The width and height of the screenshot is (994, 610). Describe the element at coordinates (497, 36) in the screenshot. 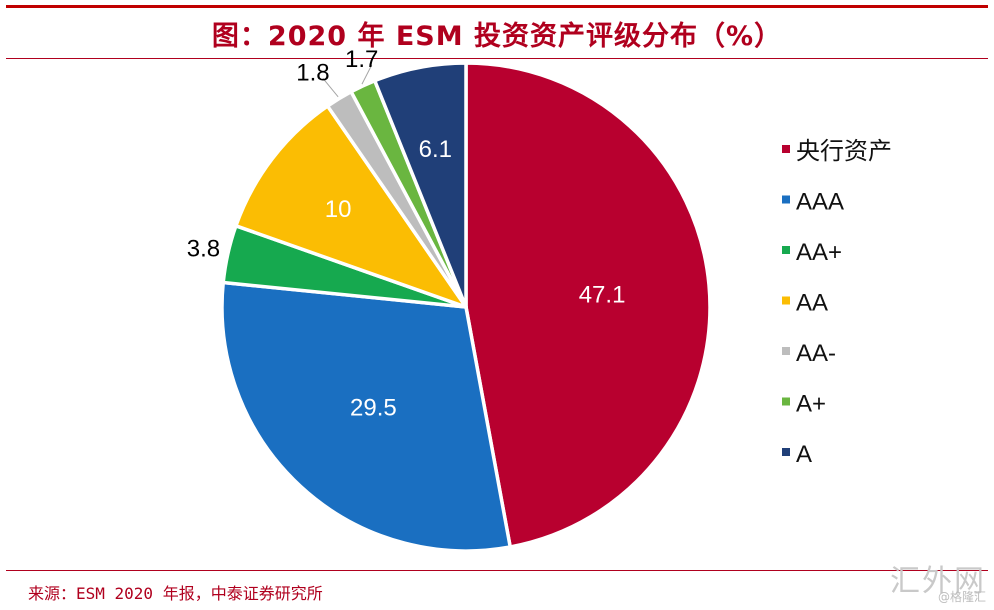

I see `chart-title: 图：2020 年 ESM 投资资产评级分布（%）` at that location.